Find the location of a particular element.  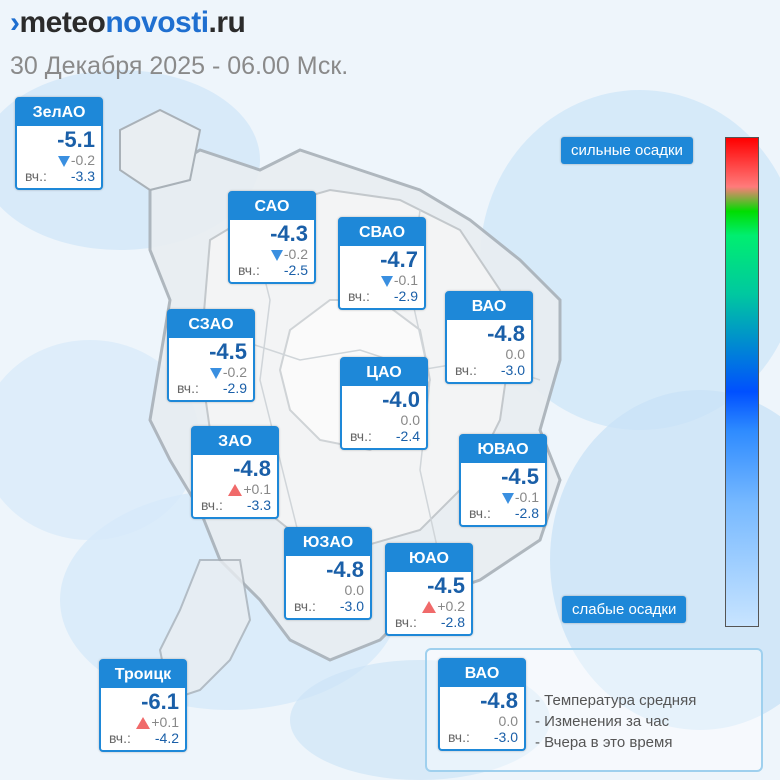

temperature: -4.7 is located at coordinates (399, 259).